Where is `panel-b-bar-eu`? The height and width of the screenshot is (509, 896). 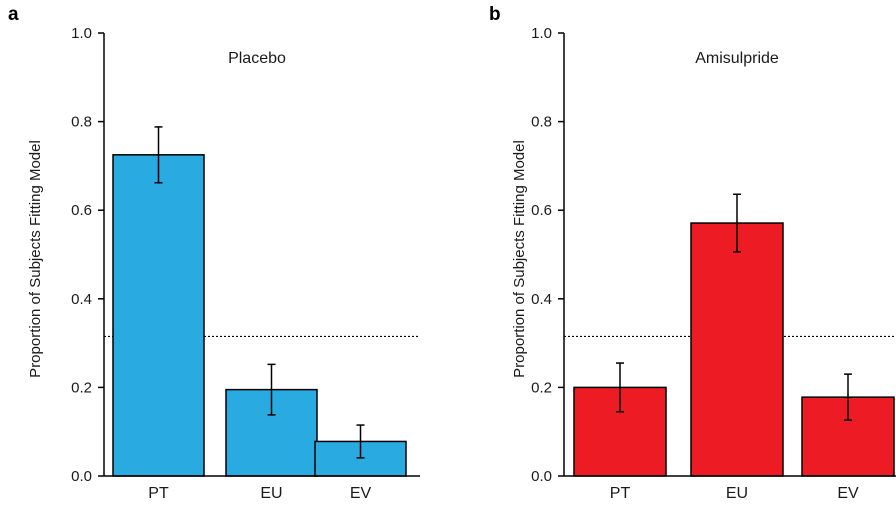 panel-b-bar-eu is located at coordinates (737, 349).